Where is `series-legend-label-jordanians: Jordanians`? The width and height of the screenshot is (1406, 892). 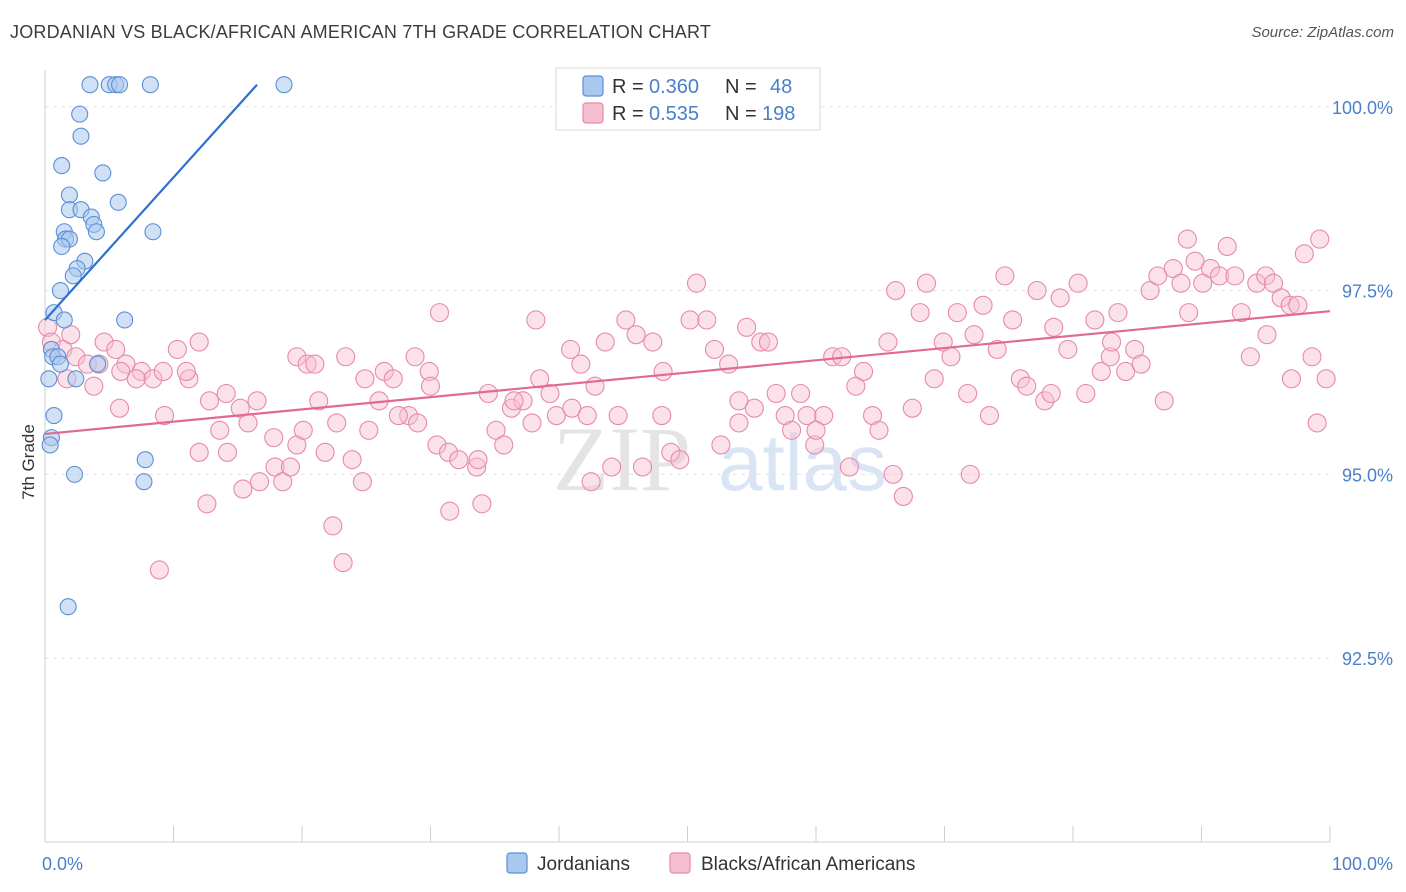 series-legend-label-jordanians: Jordanians is located at coordinates (583, 864).